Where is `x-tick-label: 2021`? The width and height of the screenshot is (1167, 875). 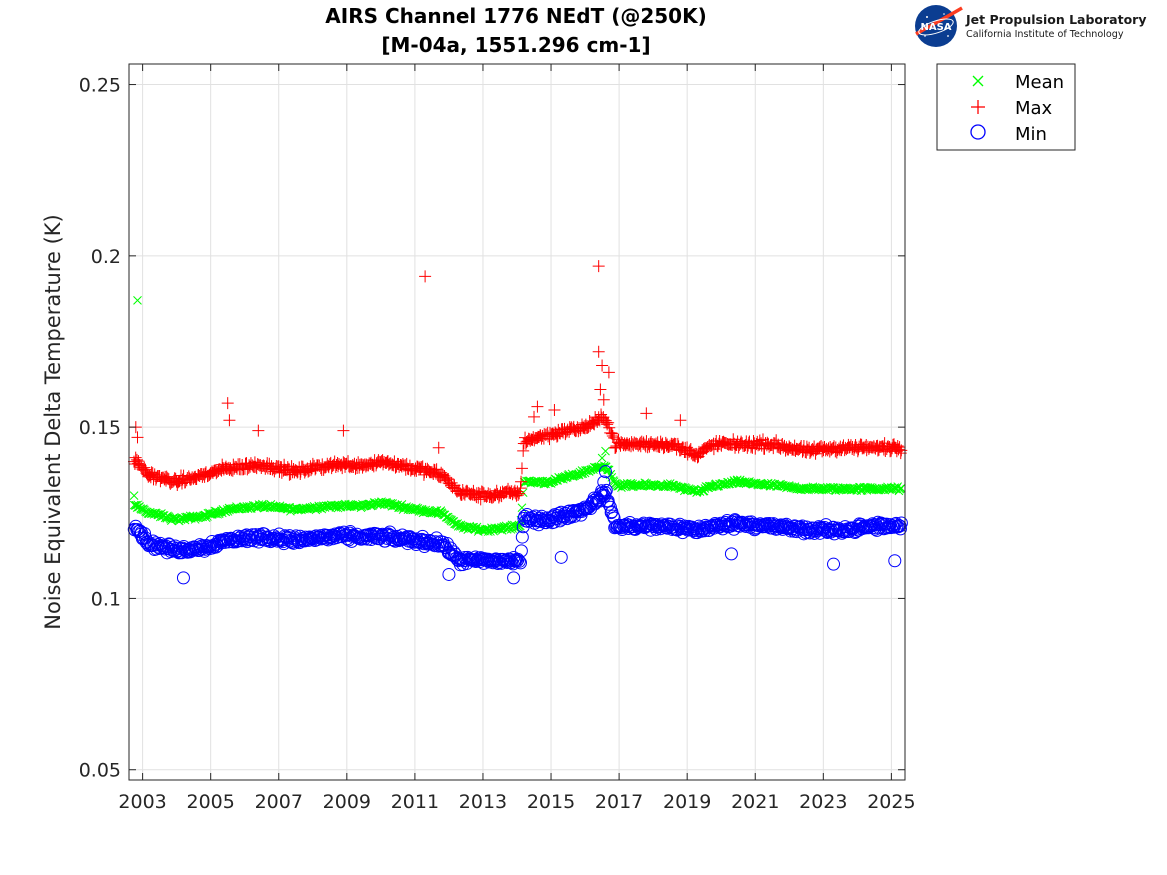 x-tick-label: 2021 is located at coordinates (755, 802).